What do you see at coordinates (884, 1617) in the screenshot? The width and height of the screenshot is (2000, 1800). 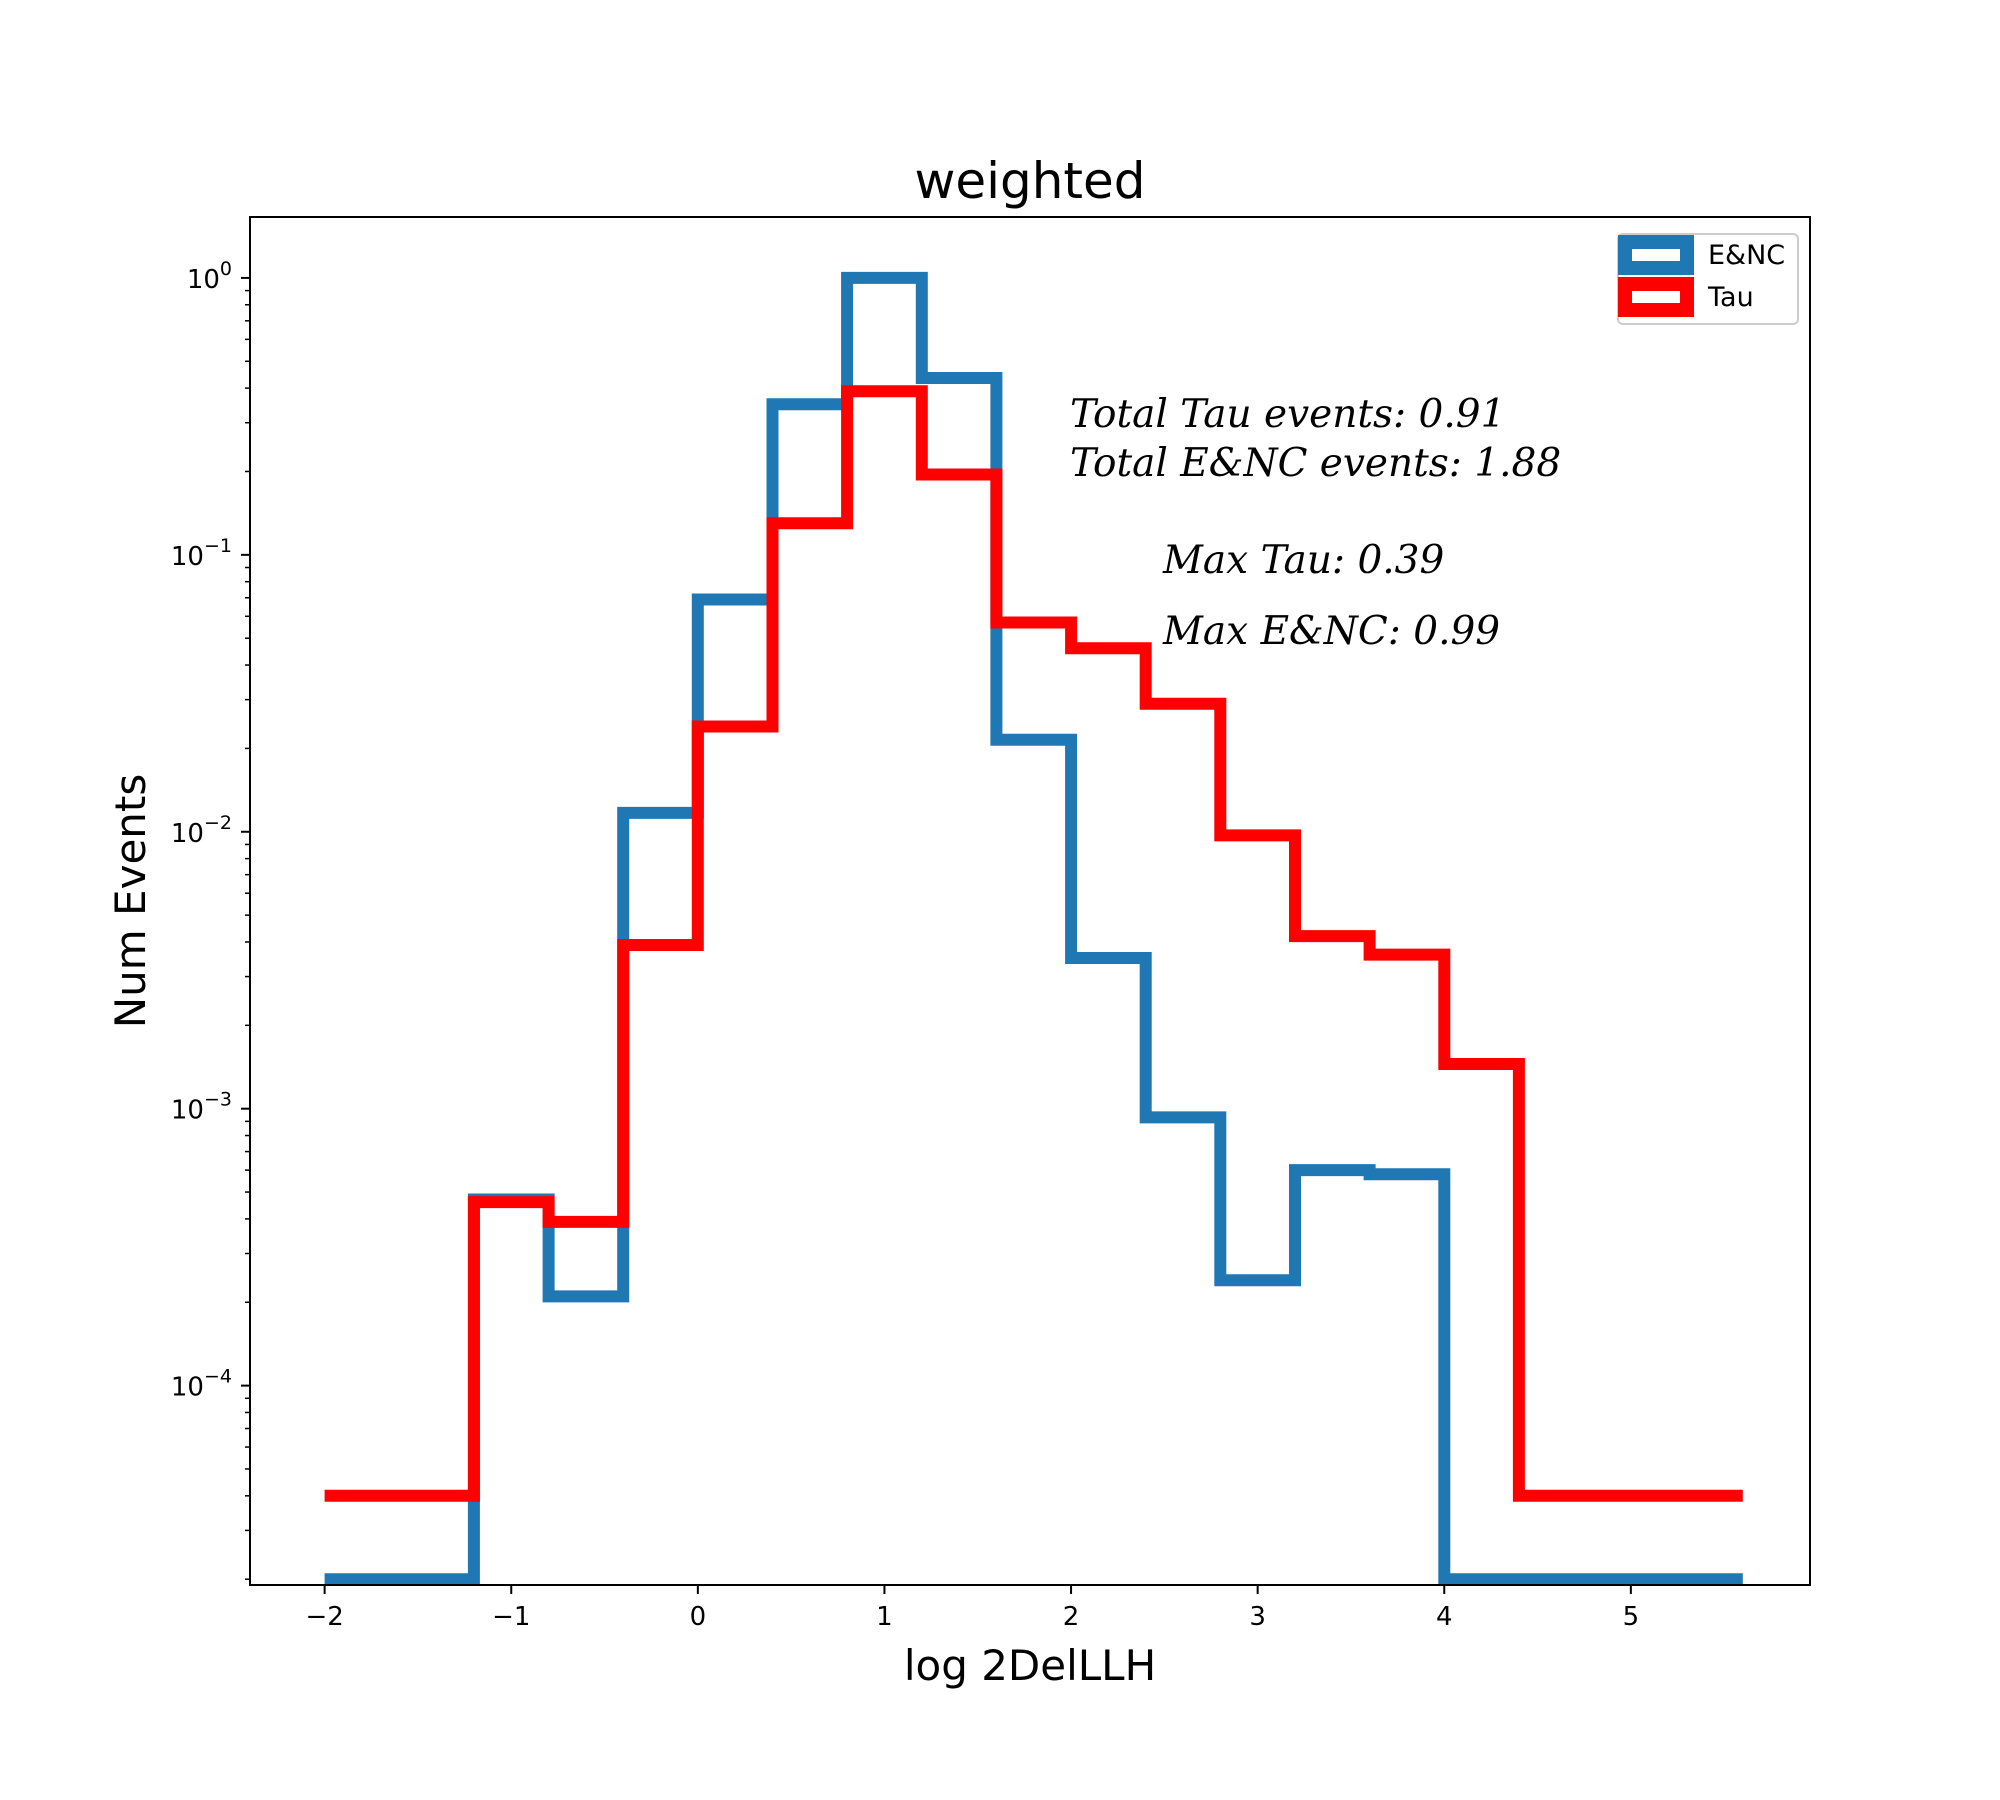 I see `x-tick-label: 1` at bounding box center [884, 1617].